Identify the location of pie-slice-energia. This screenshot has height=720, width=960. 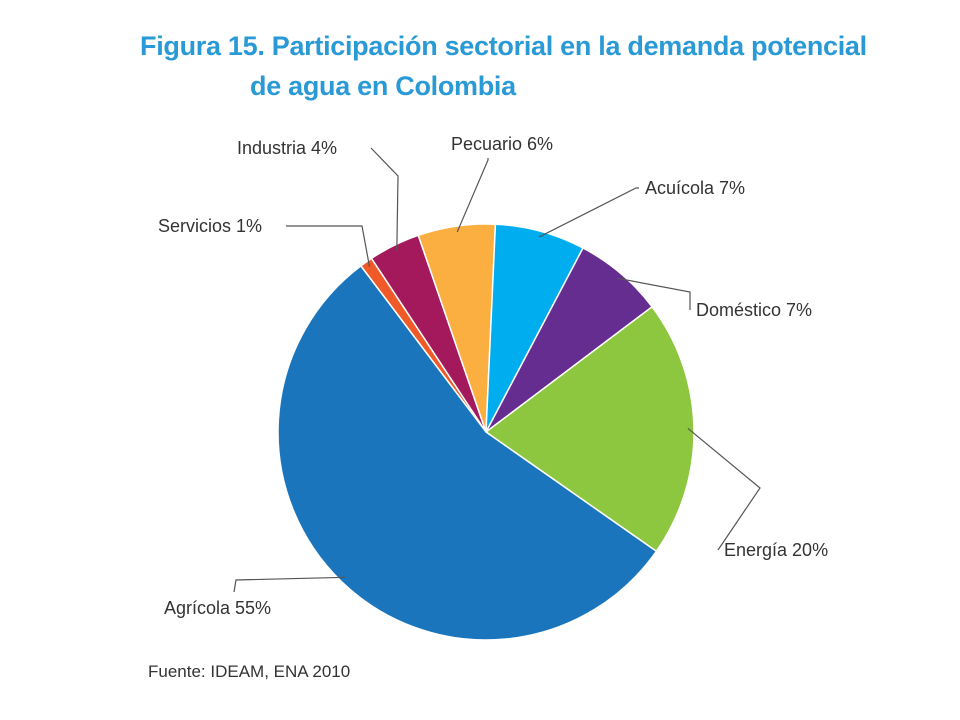
(589, 429).